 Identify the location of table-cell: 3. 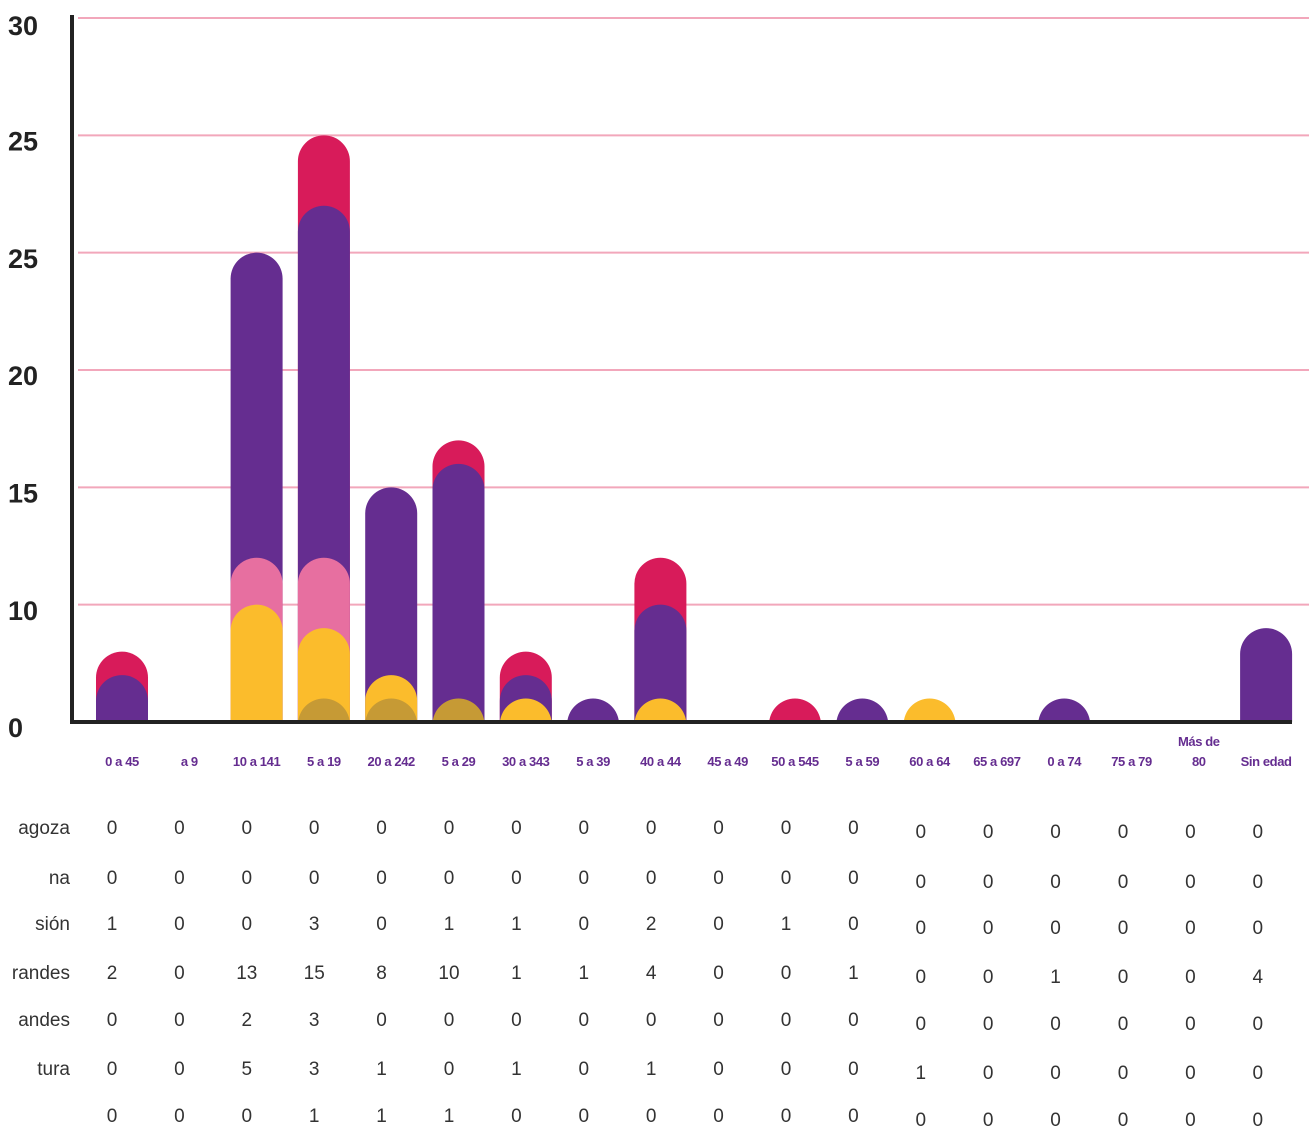
(314, 1069).